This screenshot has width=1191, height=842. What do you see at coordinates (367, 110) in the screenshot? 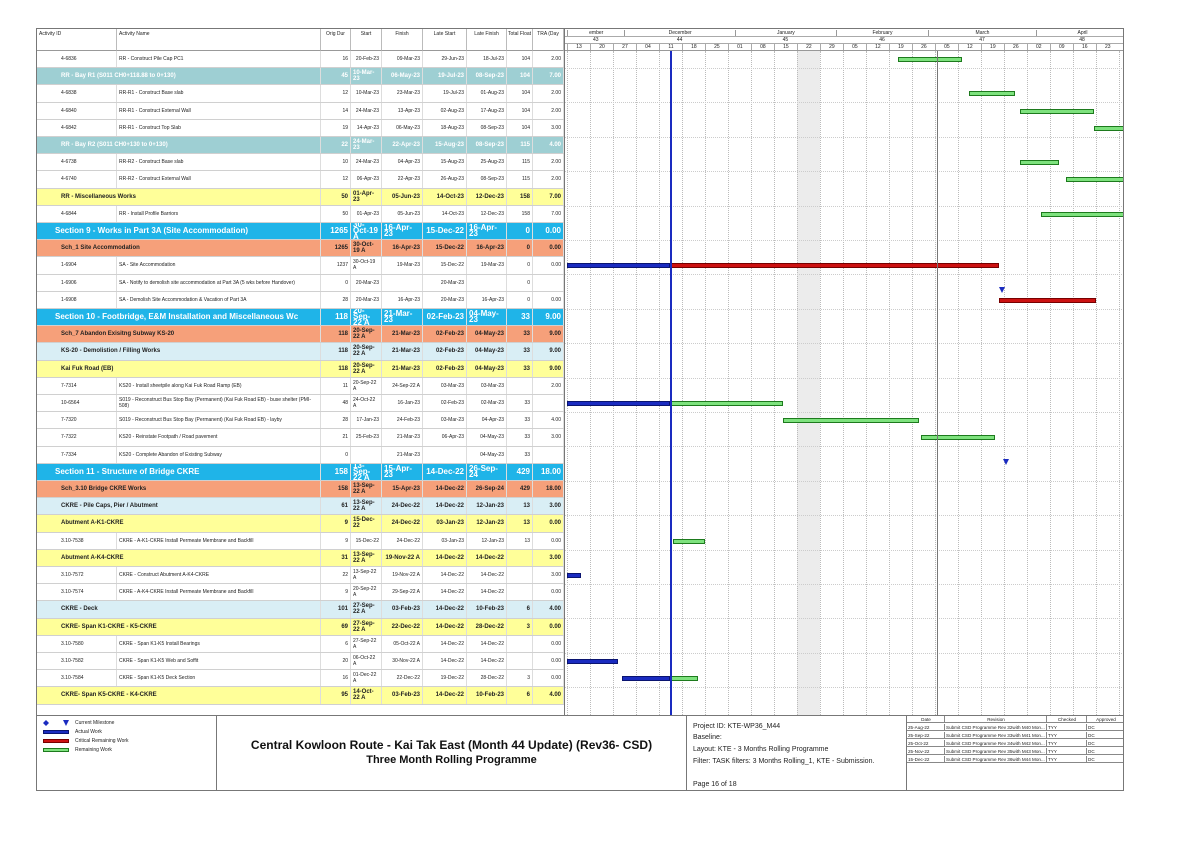
I see `cell-text: 24-Mar-23` at bounding box center [367, 110].